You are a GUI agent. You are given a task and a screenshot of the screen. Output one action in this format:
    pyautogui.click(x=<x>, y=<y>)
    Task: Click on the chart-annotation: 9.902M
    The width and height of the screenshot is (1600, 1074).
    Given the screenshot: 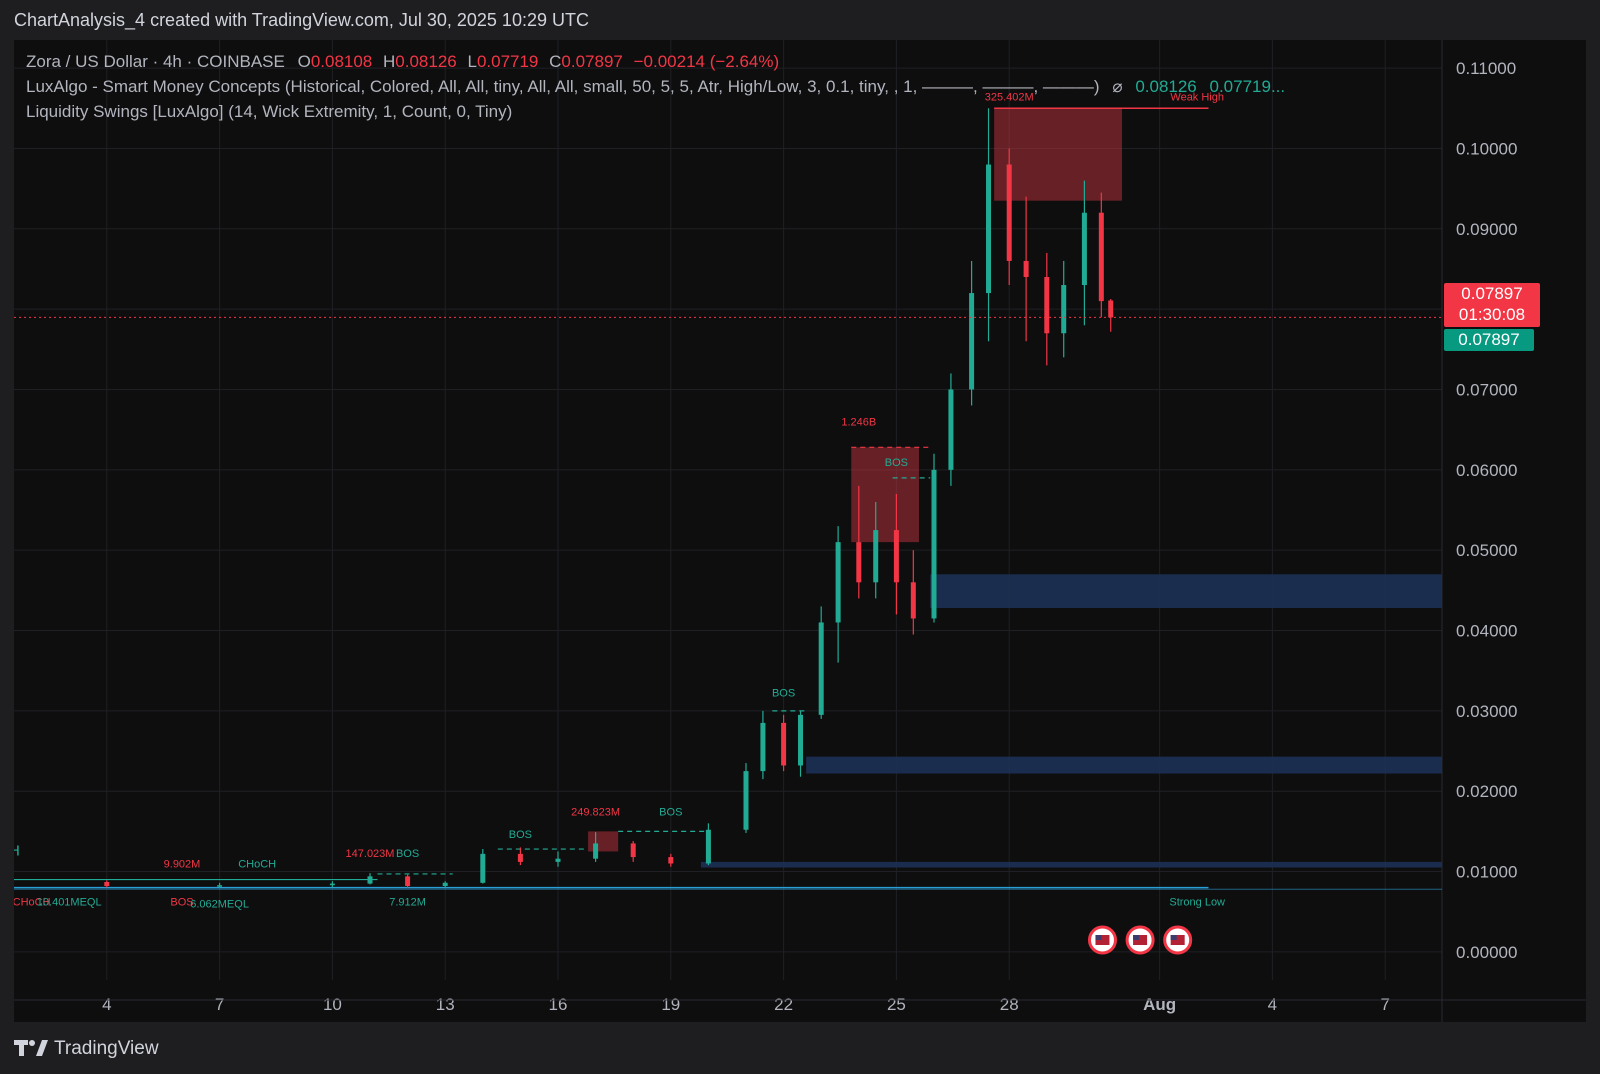 What is the action you would take?
    pyautogui.click(x=182, y=865)
    